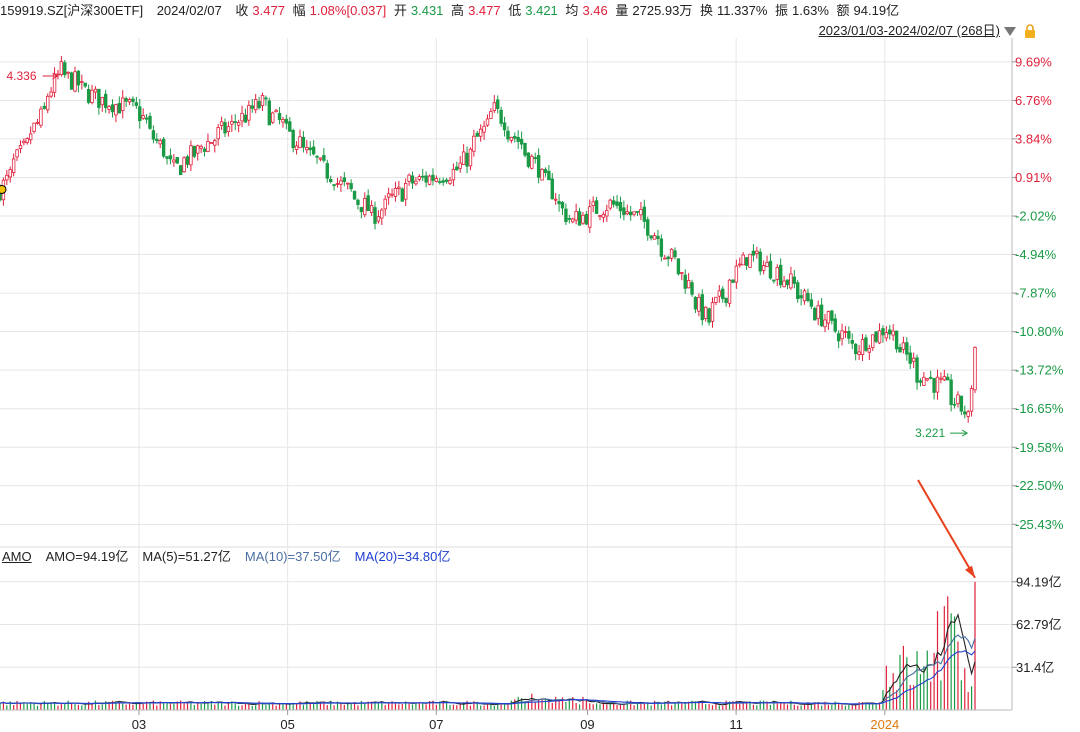 This screenshot has width=1080, height=732. Describe the element at coordinates (1039, 624) in the screenshot. I see `amo-tick-label: 62.79亿` at that location.